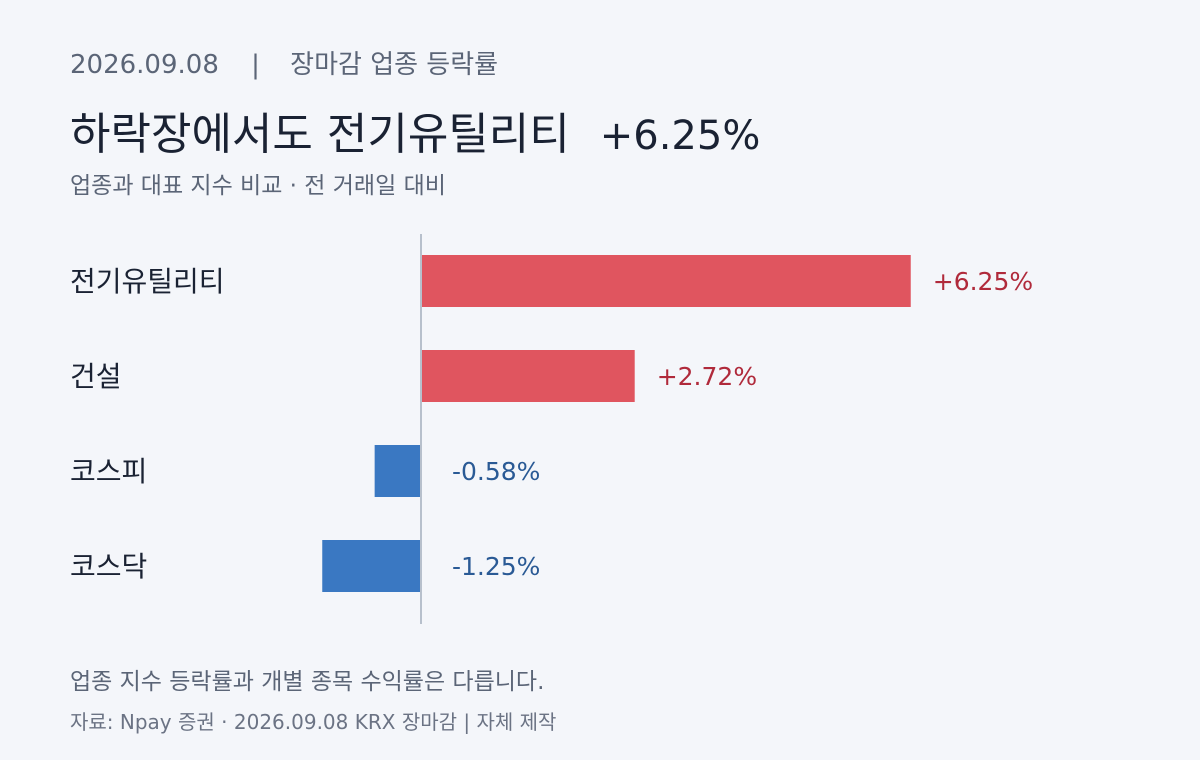 The height and width of the screenshot is (760, 1200). I want to click on footnote: 업종 지수 등락률과 개별 종목 수익률은 다릅니다., so click(307, 682).